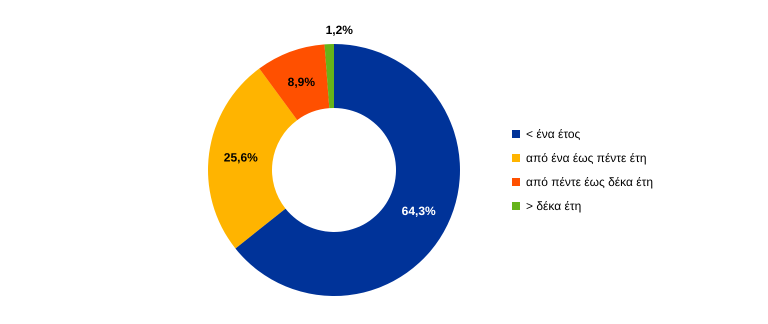 This screenshot has height=324, width=768. What do you see at coordinates (419, 211) in the screenshot?
I see `data-label: 64,3%` at bounding box center [419, 211].